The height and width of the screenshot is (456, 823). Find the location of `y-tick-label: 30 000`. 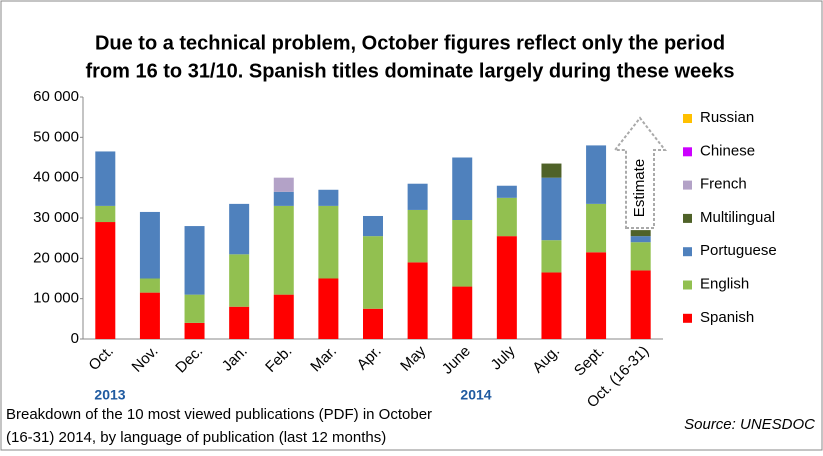

y-tick-label: 30 000 is located at coordinates (56, 217).